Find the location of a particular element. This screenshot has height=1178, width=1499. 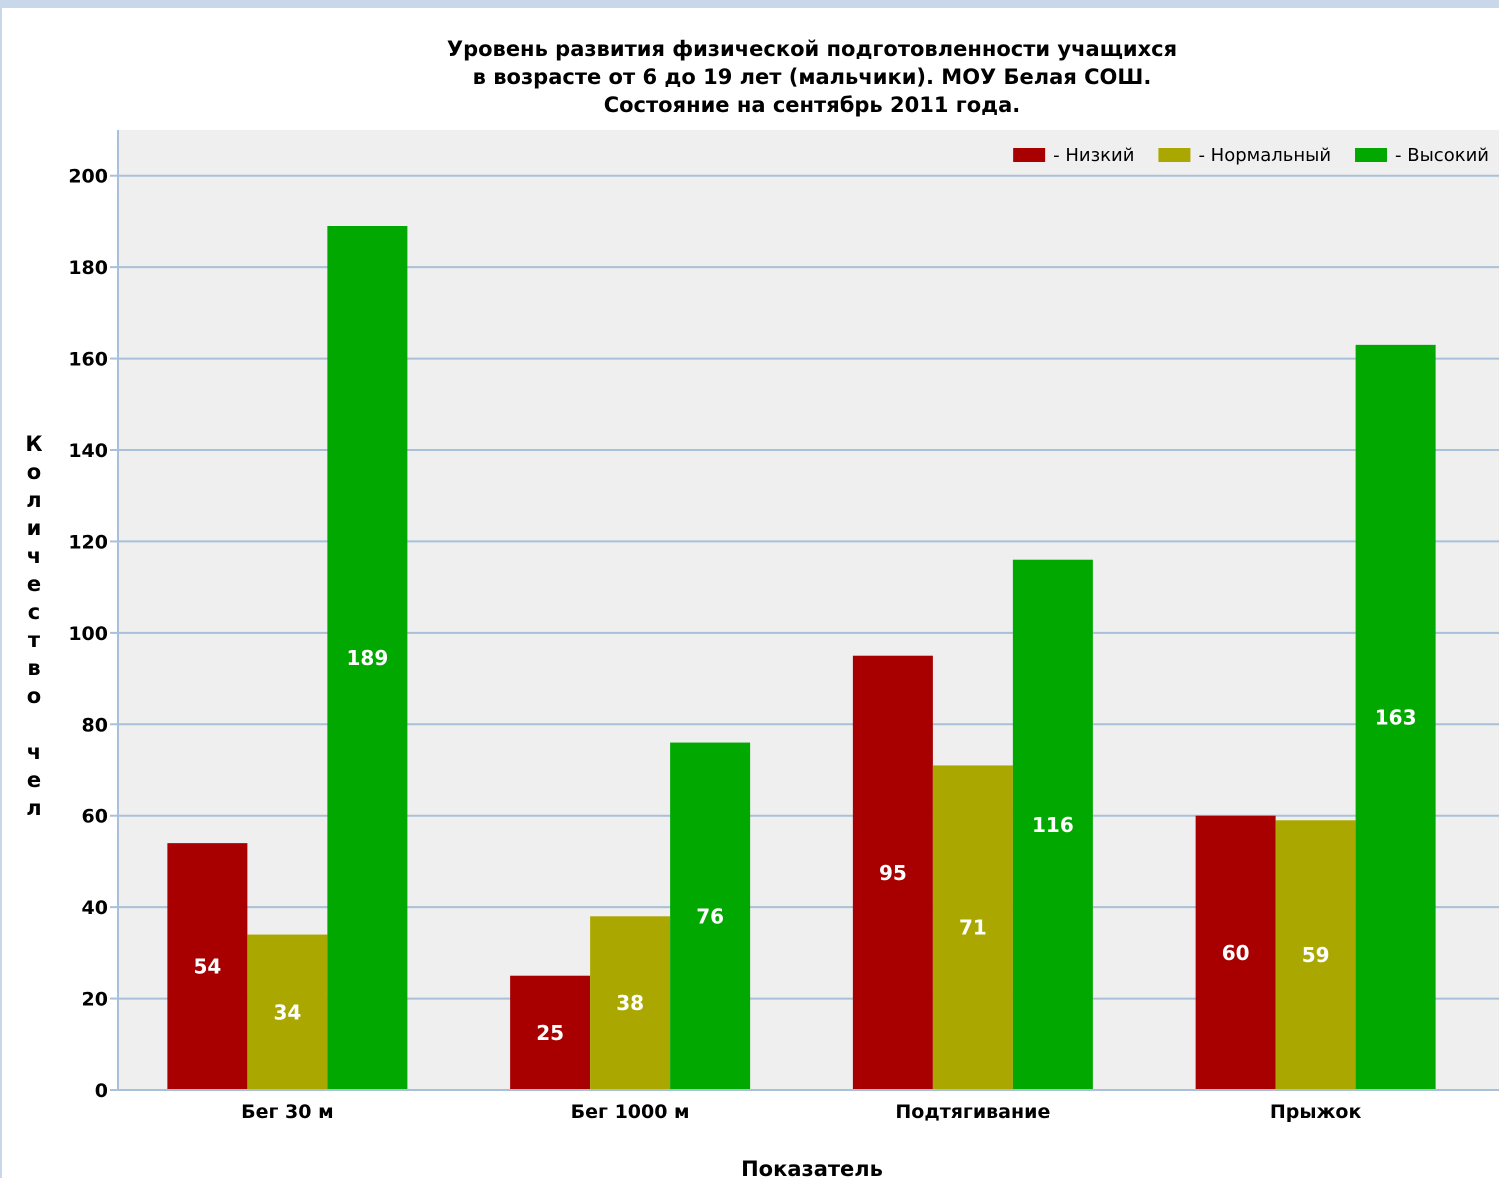

y-axis-title-char: с is located at coordinates (34, 612).